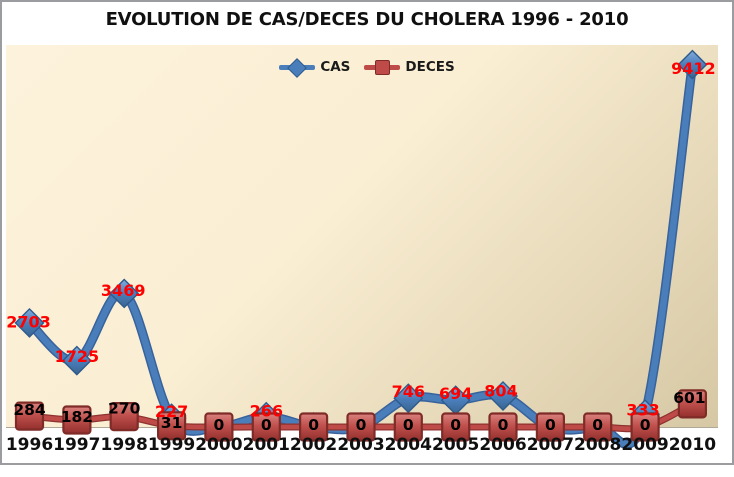 Image resolution: width=734 pixels, height=477 pixels. Describe the element at coordinates (29, 445) in the screenshot. I see `x-axis-label: 1996` at that location.